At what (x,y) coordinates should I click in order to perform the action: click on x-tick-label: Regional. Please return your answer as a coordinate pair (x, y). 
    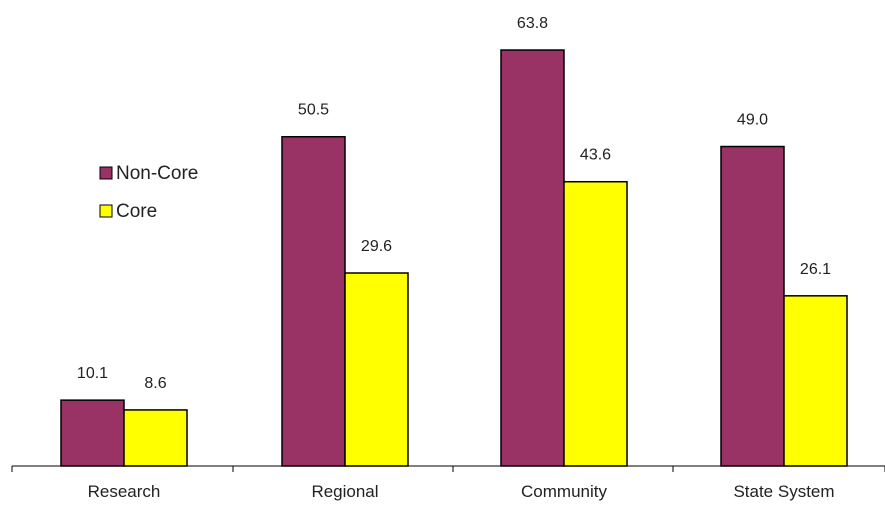
    Looking at the image, I should click on (344, 491).